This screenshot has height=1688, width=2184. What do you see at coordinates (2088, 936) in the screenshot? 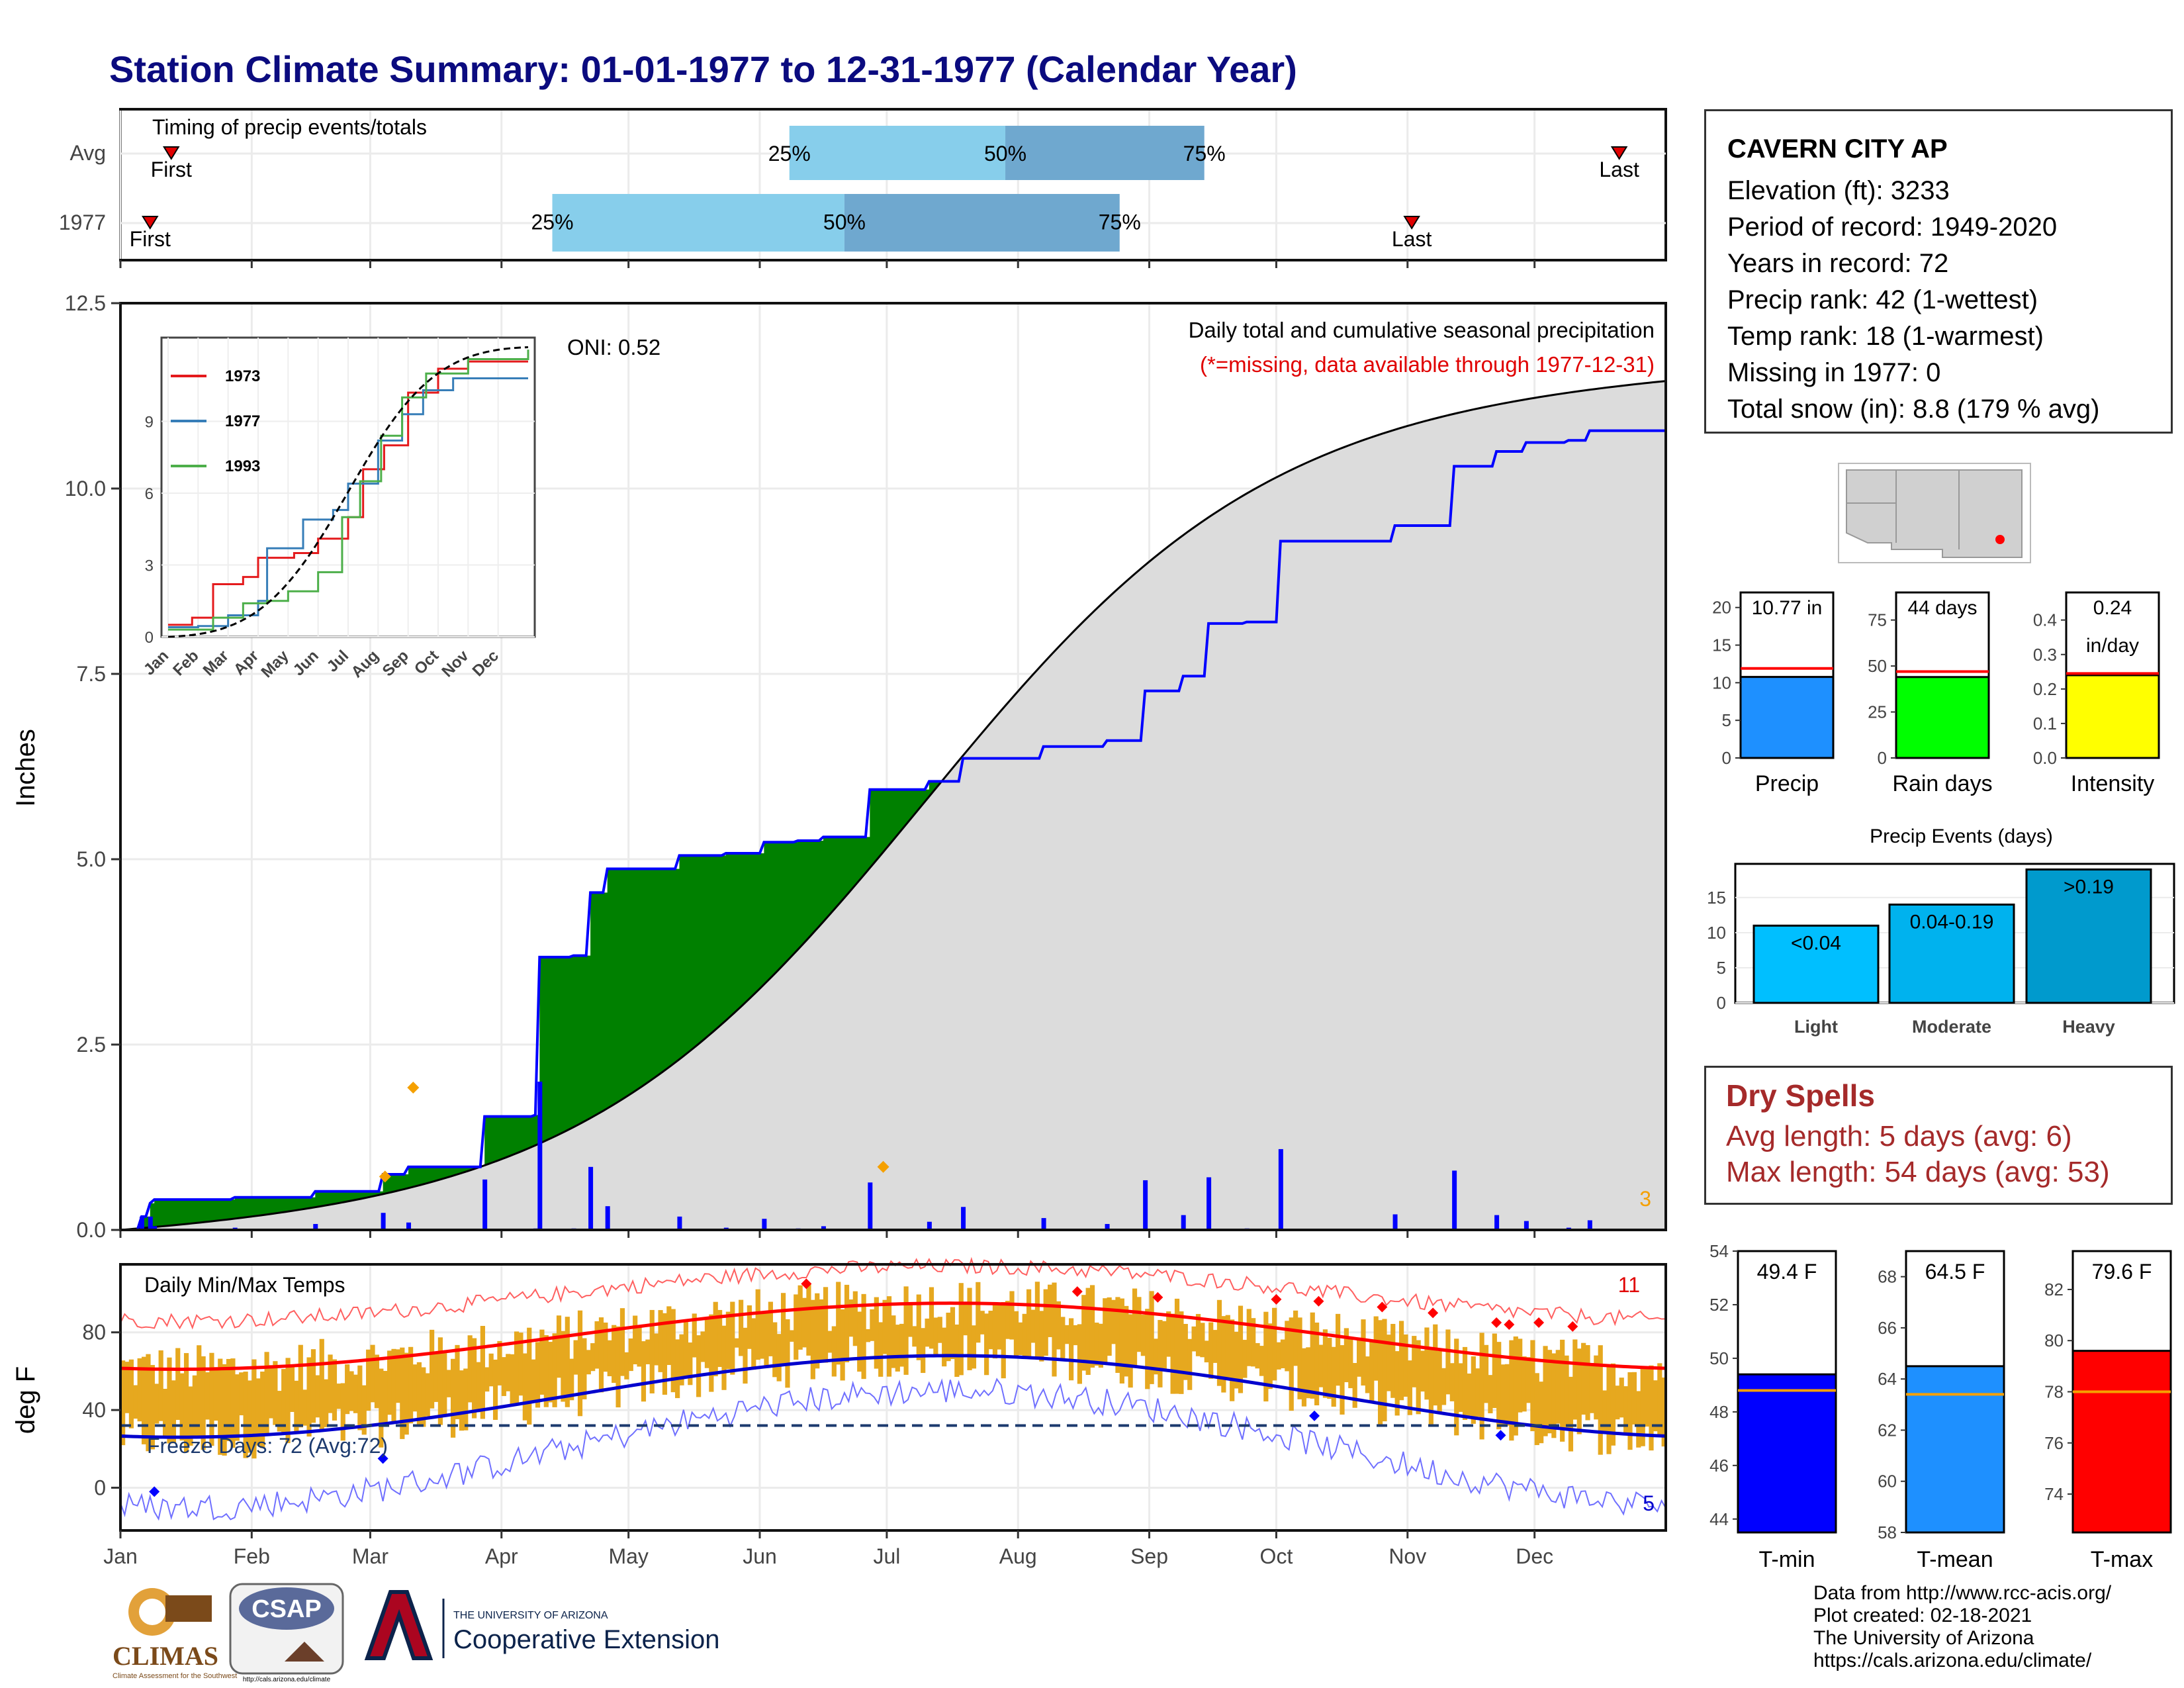
I see `events-bar` at bounding box center [2088, 936].